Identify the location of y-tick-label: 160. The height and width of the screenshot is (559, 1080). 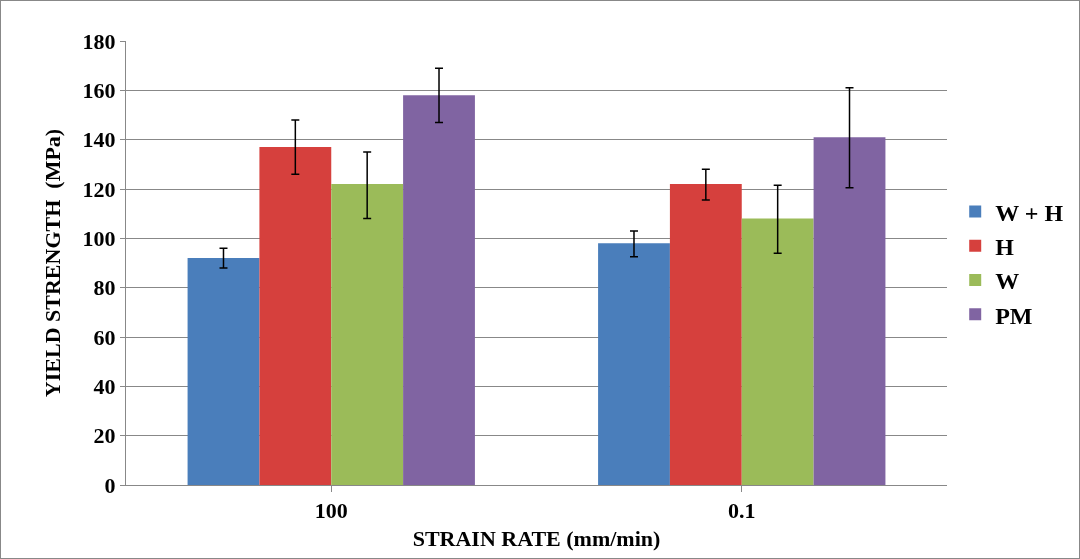
(99, 91).